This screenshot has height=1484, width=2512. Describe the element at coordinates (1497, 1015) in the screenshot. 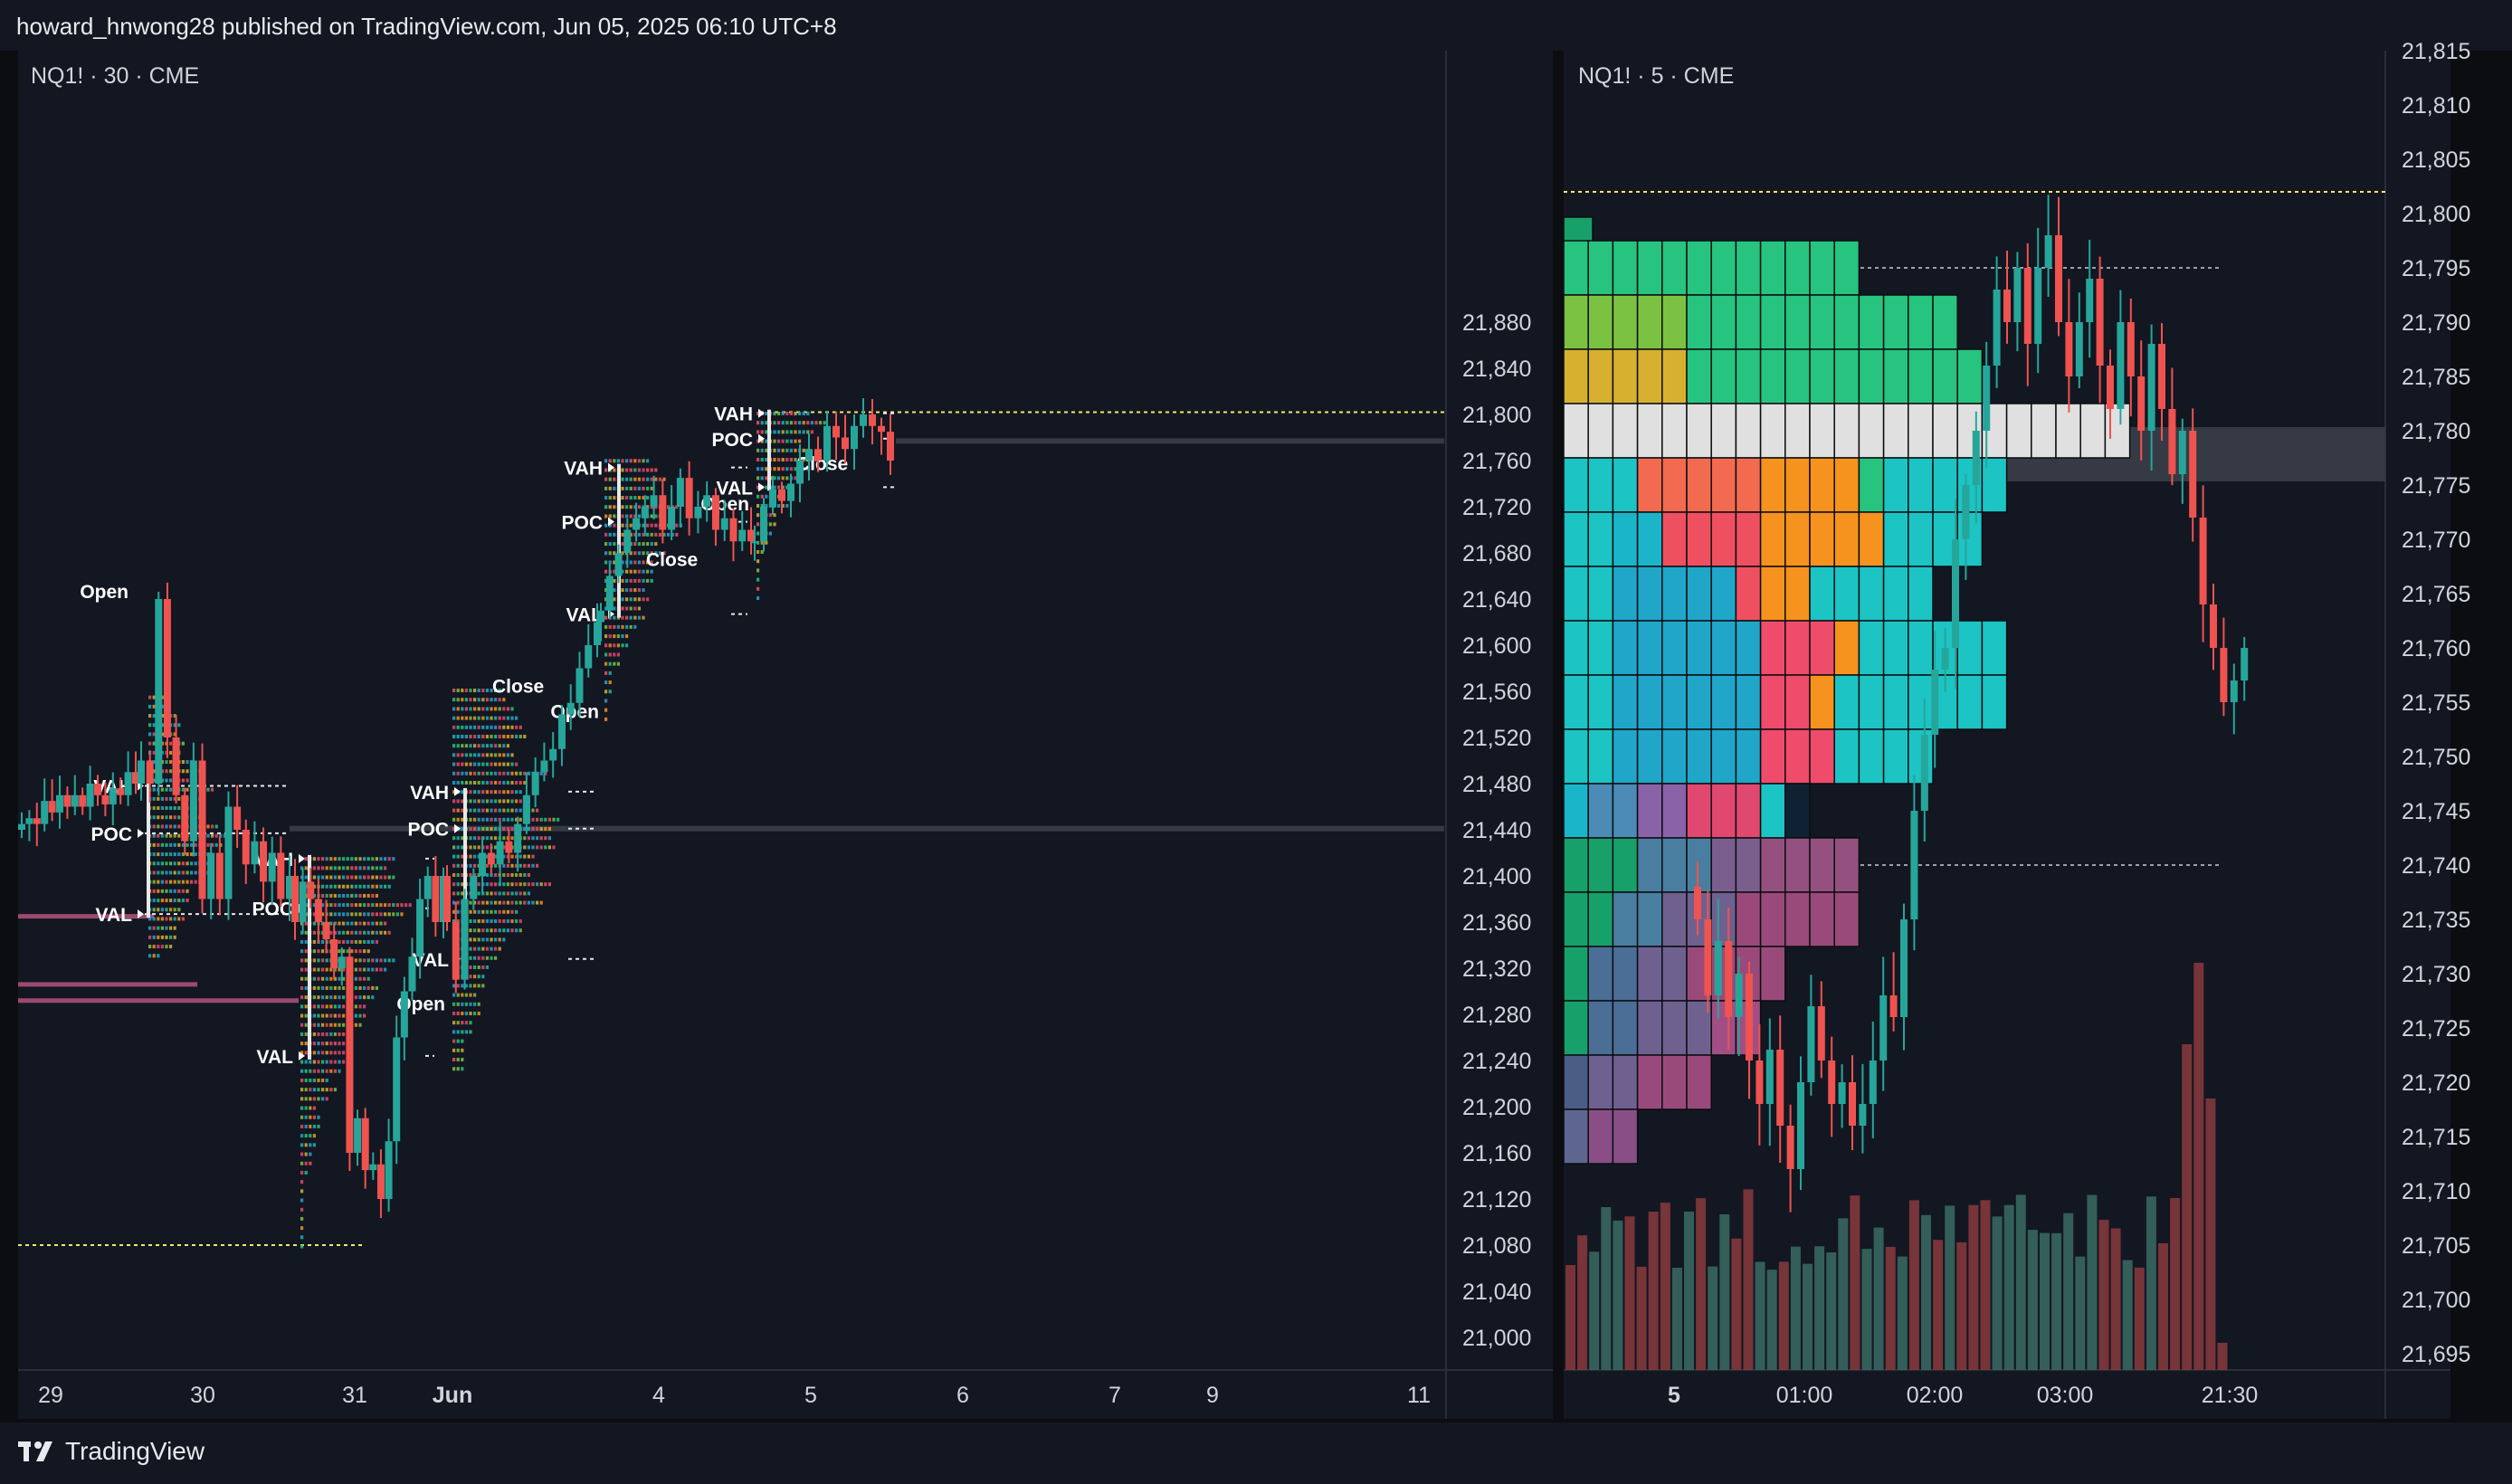

I see `chart1-y-tick: 21,280` at that location.